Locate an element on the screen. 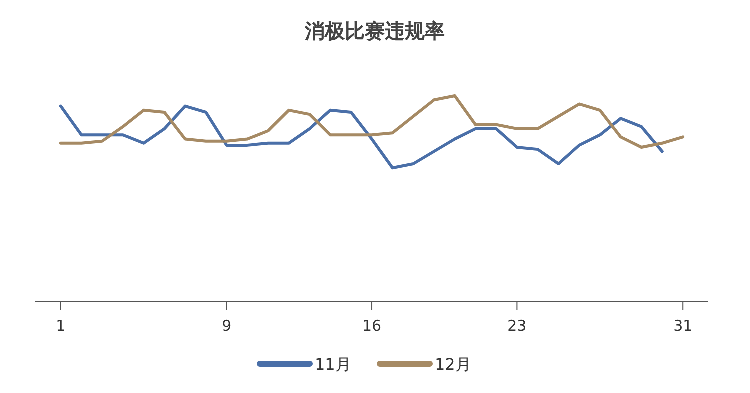  legend-label: 11月 is located at coordinates (333, 364).